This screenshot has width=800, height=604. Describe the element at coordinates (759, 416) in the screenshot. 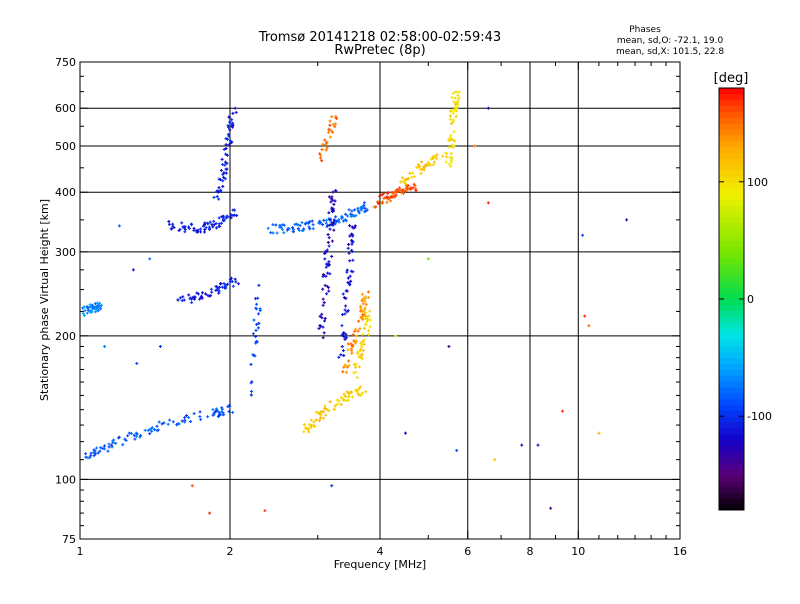

I see `colorbar-tick-label: -100` at that location.